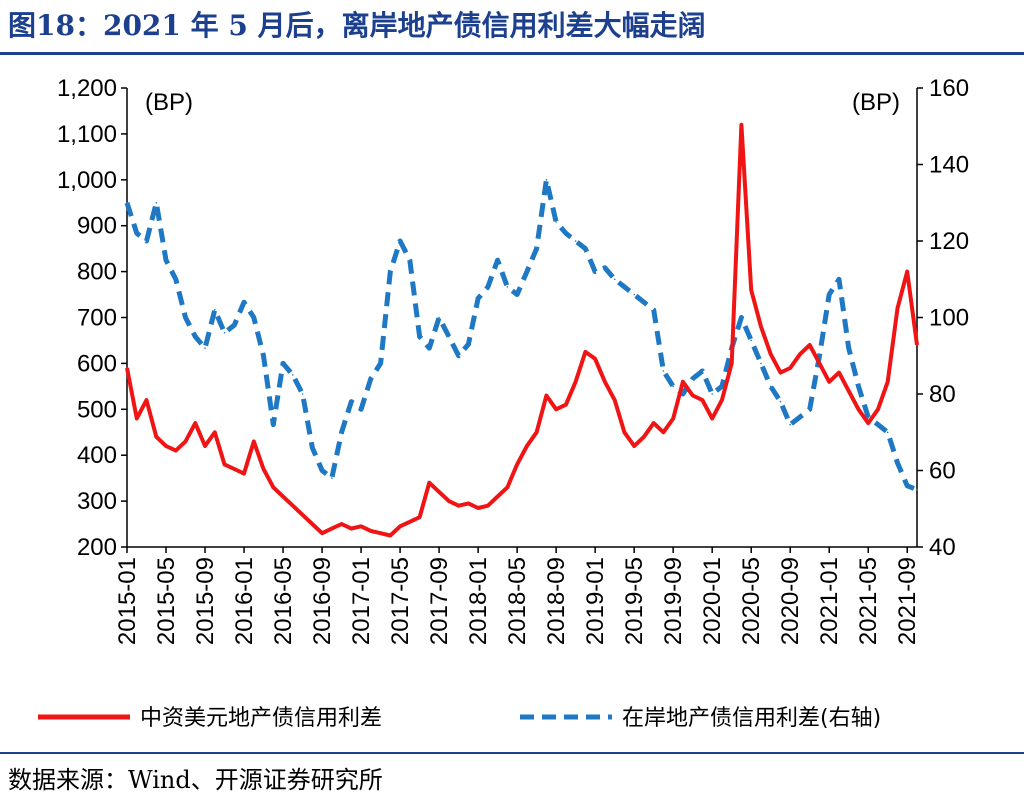 This screenshot has width=1024, height=805. What do you see at coordinates (361, 601) in the screenshot?
I see `x-tick-label: 2017-01` at bounding box center [361, 601].